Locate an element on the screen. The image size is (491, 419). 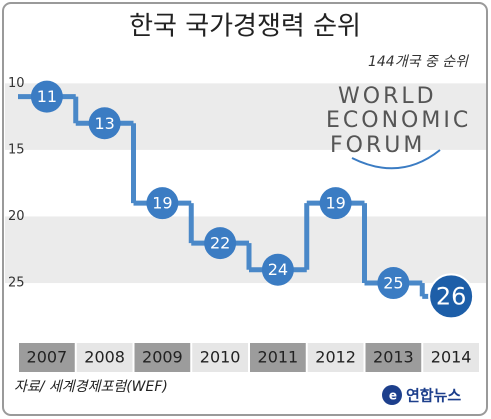
credit-icon is located at coordinates (392, 395).